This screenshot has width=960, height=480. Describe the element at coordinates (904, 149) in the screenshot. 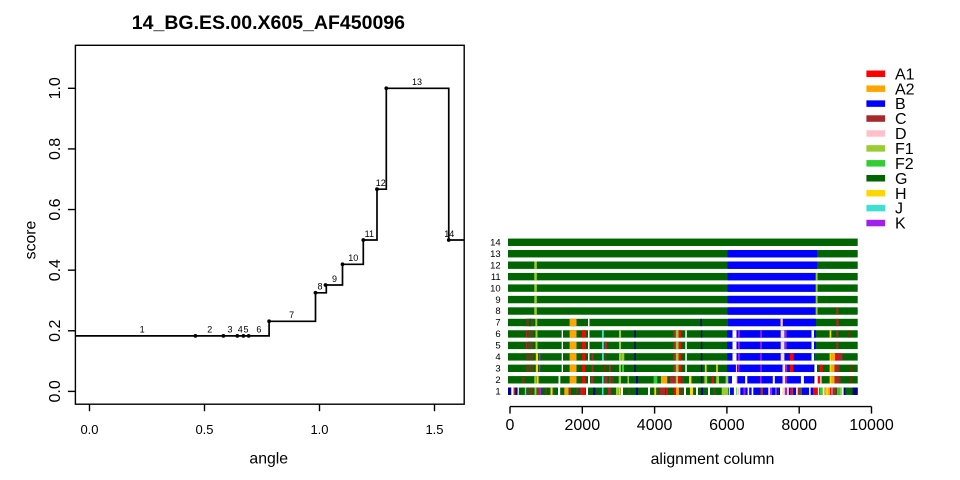

I see `svg-text: F1` at that location.